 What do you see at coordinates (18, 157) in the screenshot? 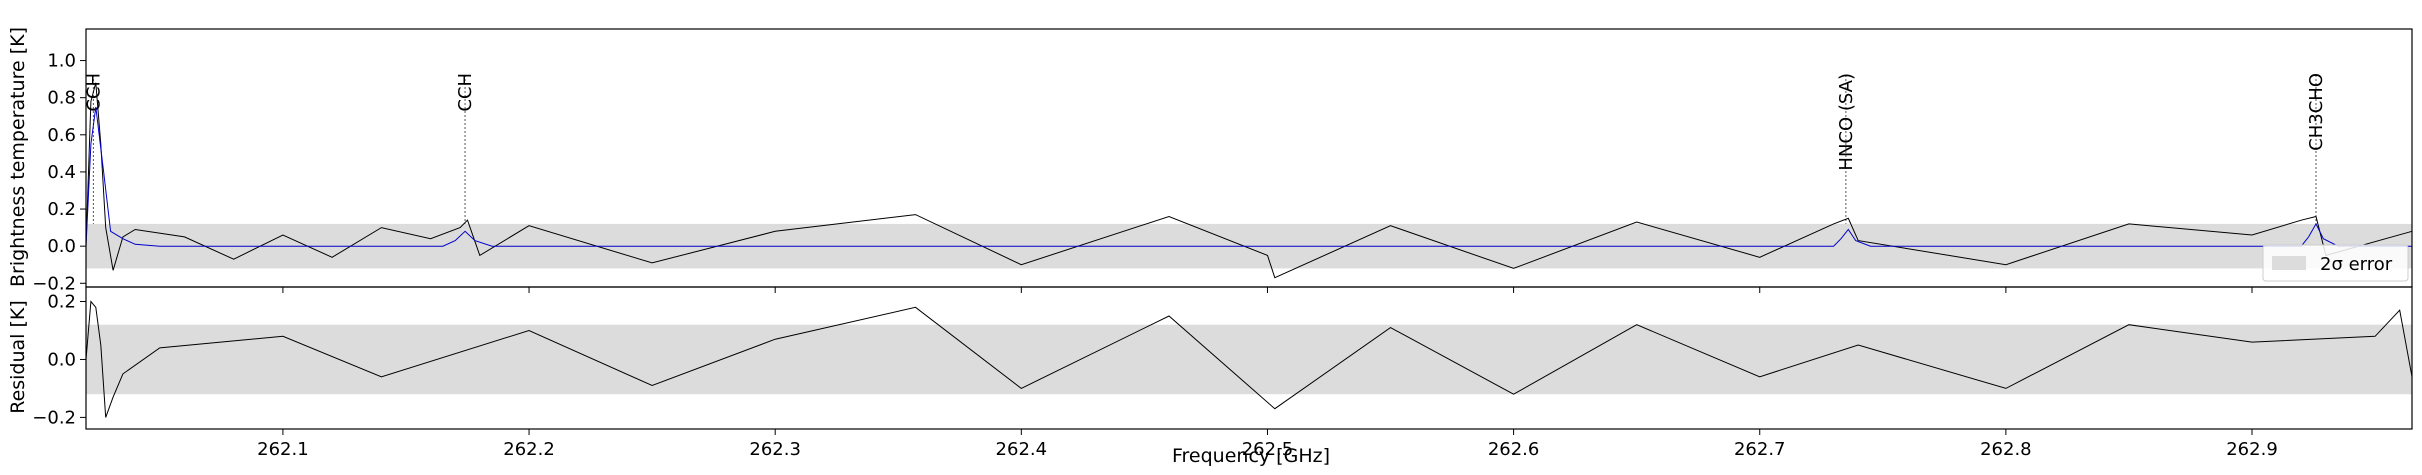
I see `top-y-axis-label: Brightness temperature [K]` at bounding box center [18, 157].